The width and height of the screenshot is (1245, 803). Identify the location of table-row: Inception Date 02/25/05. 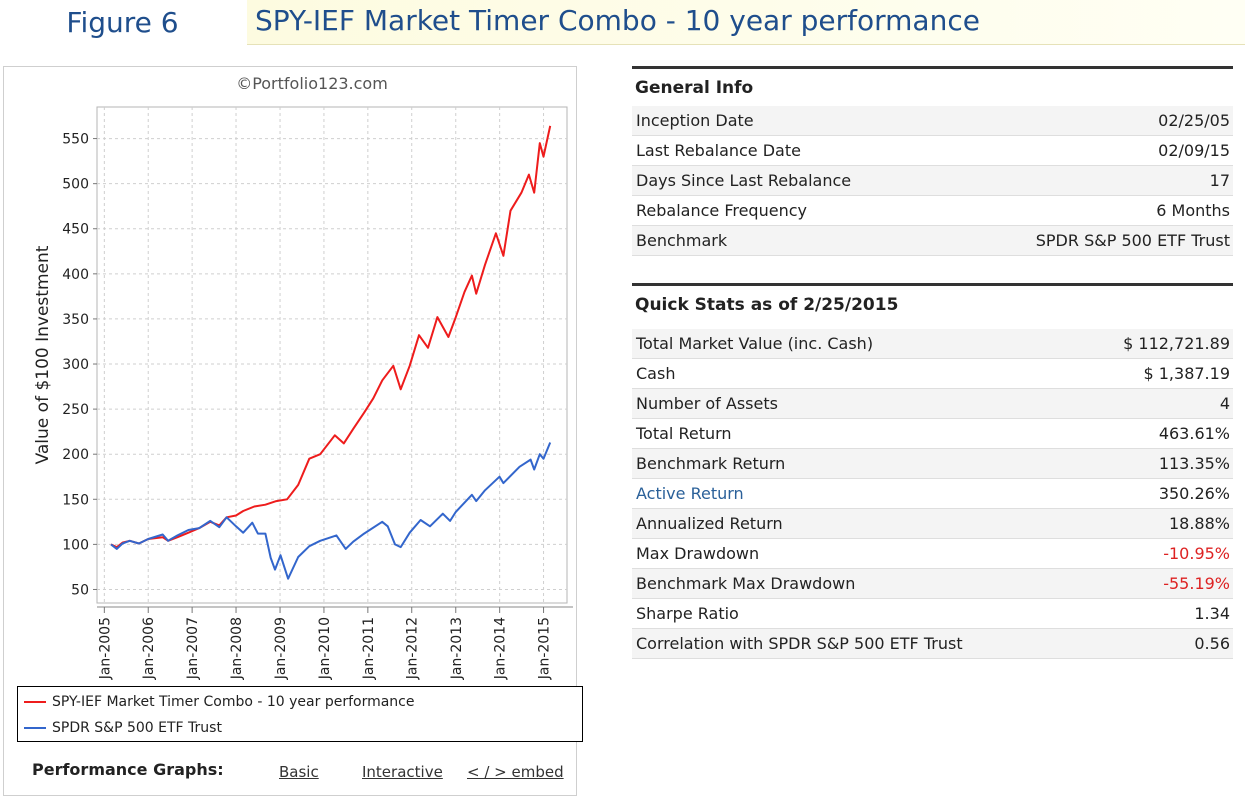
(932, 121).